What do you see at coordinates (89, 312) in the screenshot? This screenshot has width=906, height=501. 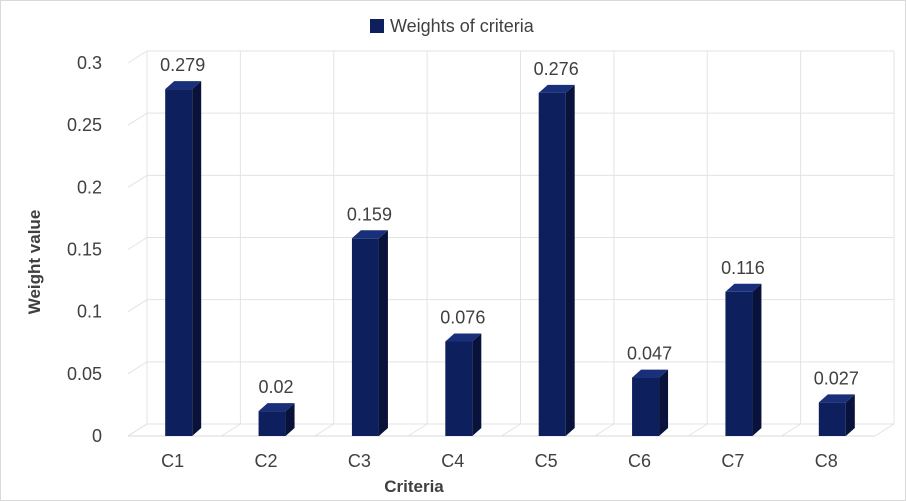 I see `y-tick-label: 0.1` at bounding box center [89, 312].